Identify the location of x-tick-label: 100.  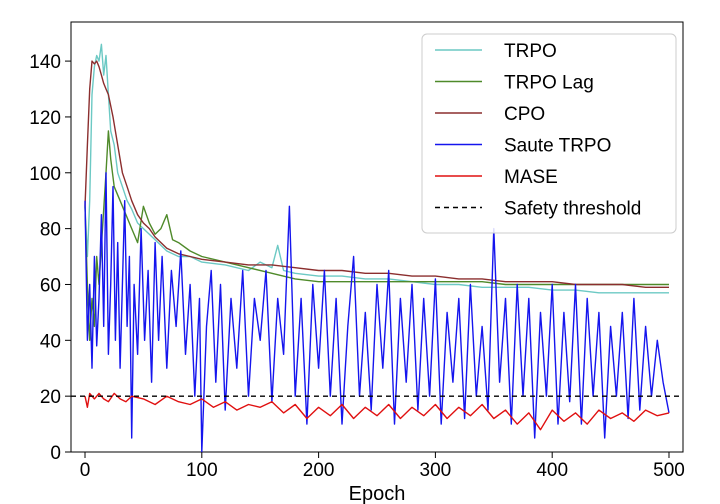
(202, 470).